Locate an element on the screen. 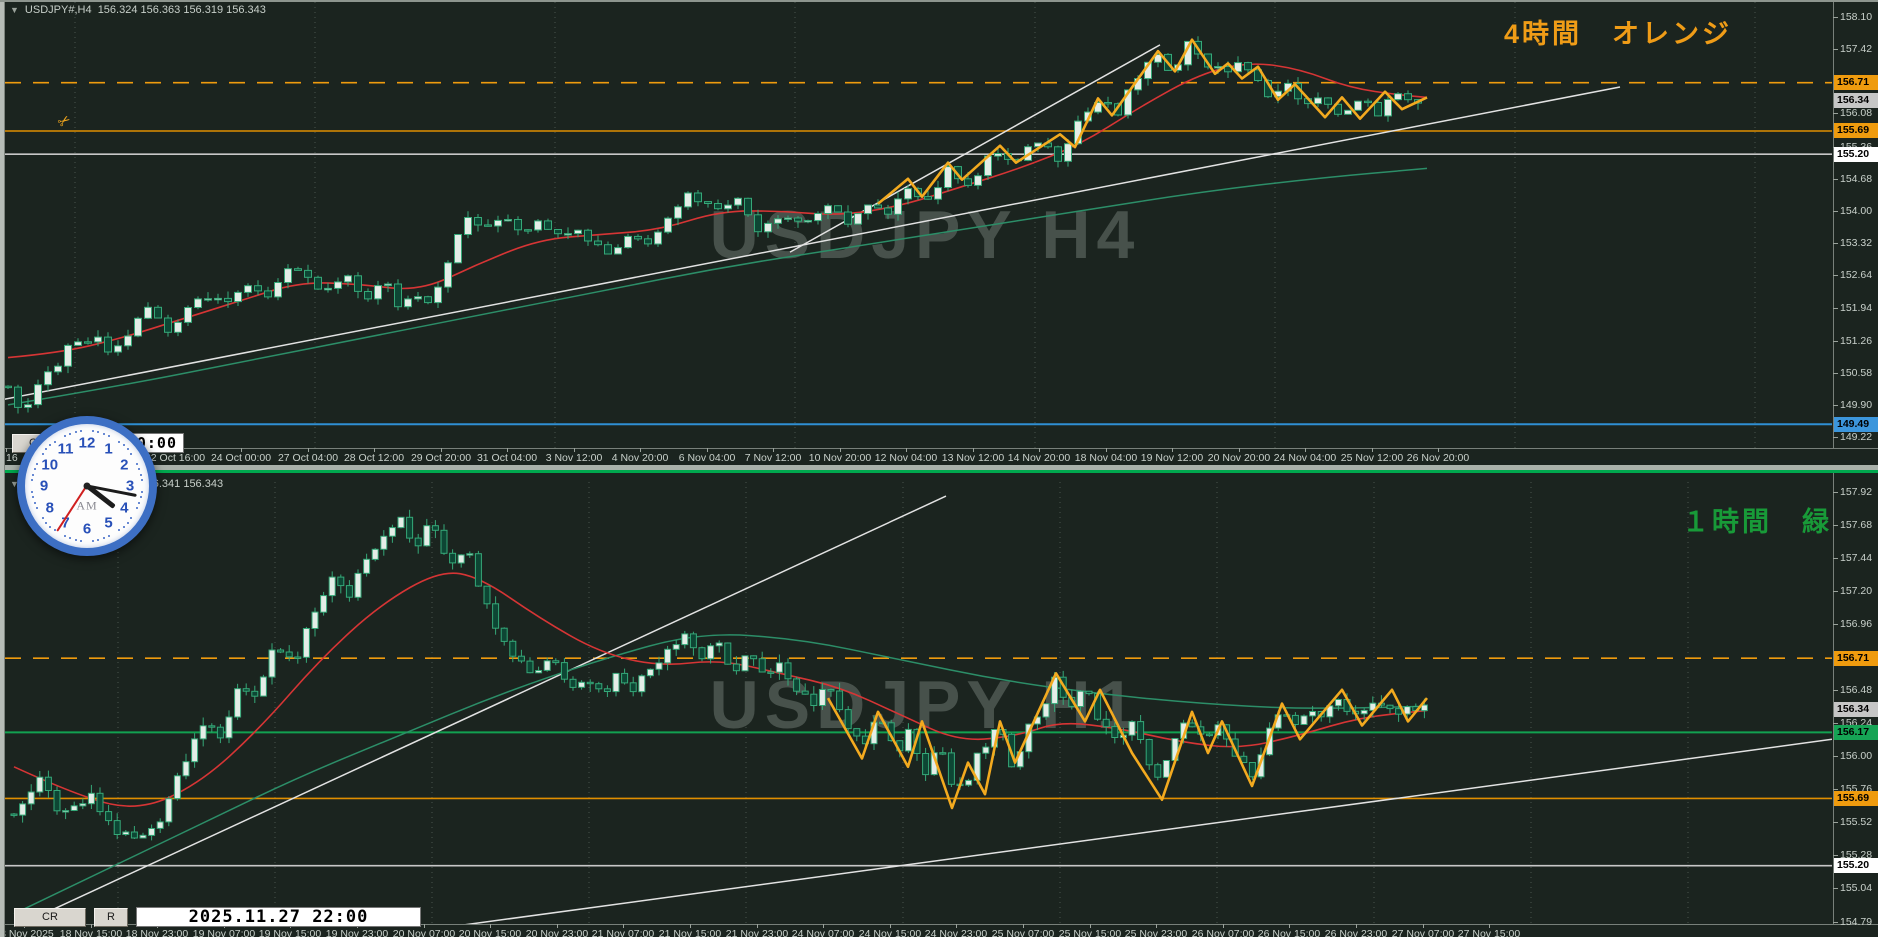 The image size is (1878, 937). h1-r-button: R is located at coordinates (111, 917).